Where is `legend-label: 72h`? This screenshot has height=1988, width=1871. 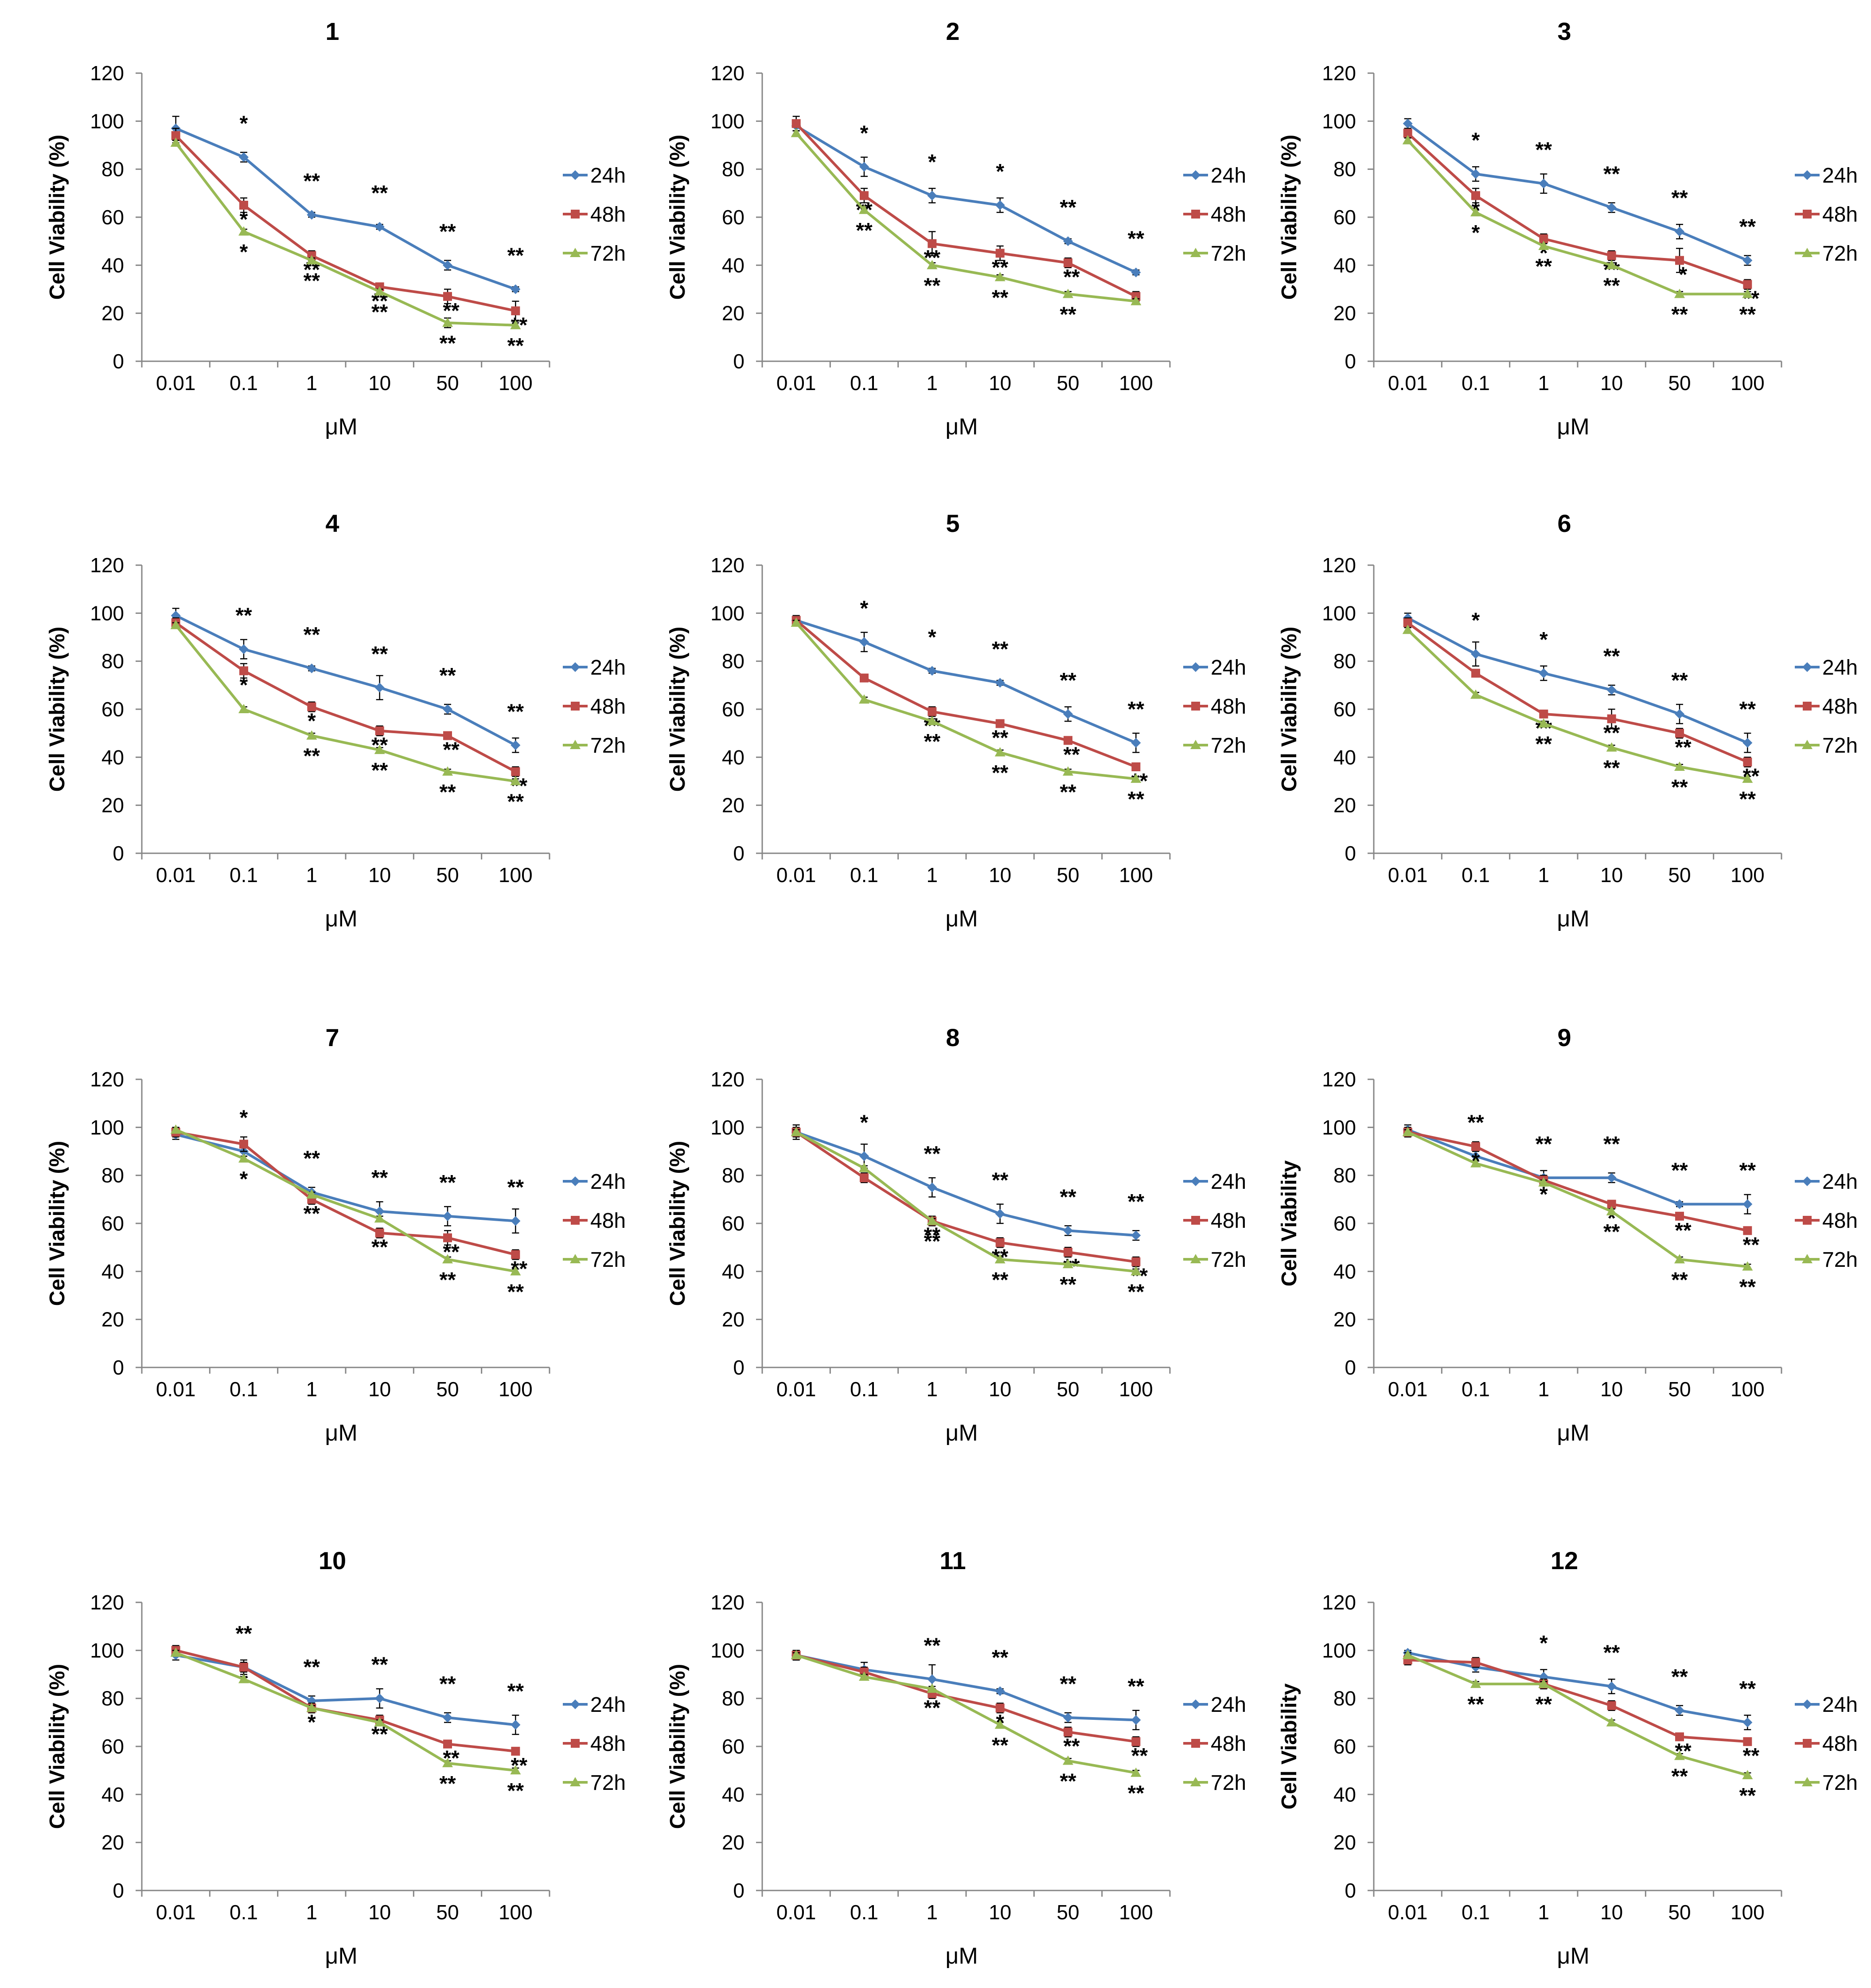
legend-label: 72h is located at coordinates (1840, 746).